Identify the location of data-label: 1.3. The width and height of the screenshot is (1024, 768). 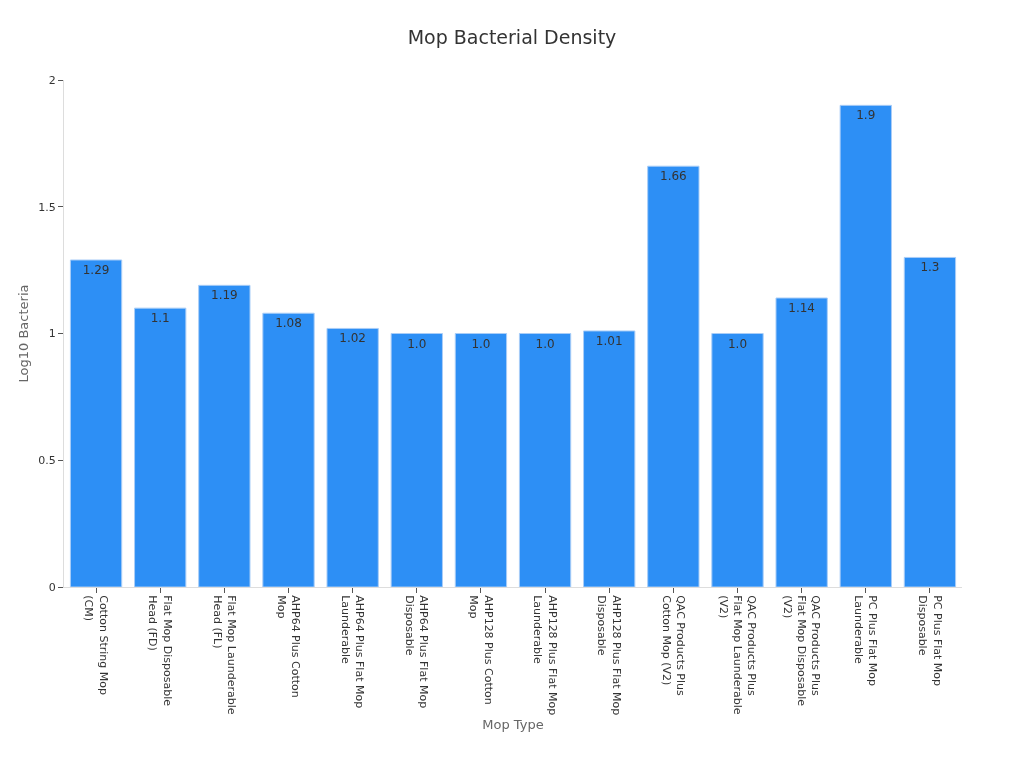
(930, 267).